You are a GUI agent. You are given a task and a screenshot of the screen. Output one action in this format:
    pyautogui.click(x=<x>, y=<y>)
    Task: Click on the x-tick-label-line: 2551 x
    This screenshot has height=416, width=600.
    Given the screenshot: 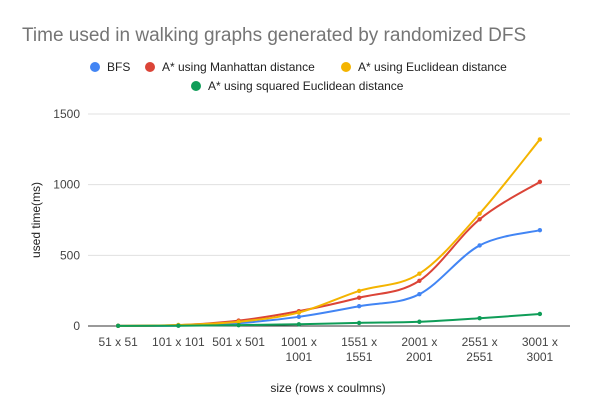 What is the action you would take?
    pyautogui.click(x=480, y=342)
    